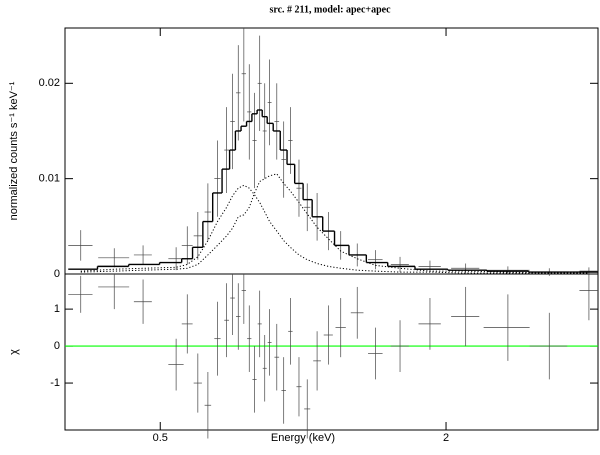  Describe the element at coordinates (57, 309) in the screenshot. I see `y-tick-label: 1` at that location.